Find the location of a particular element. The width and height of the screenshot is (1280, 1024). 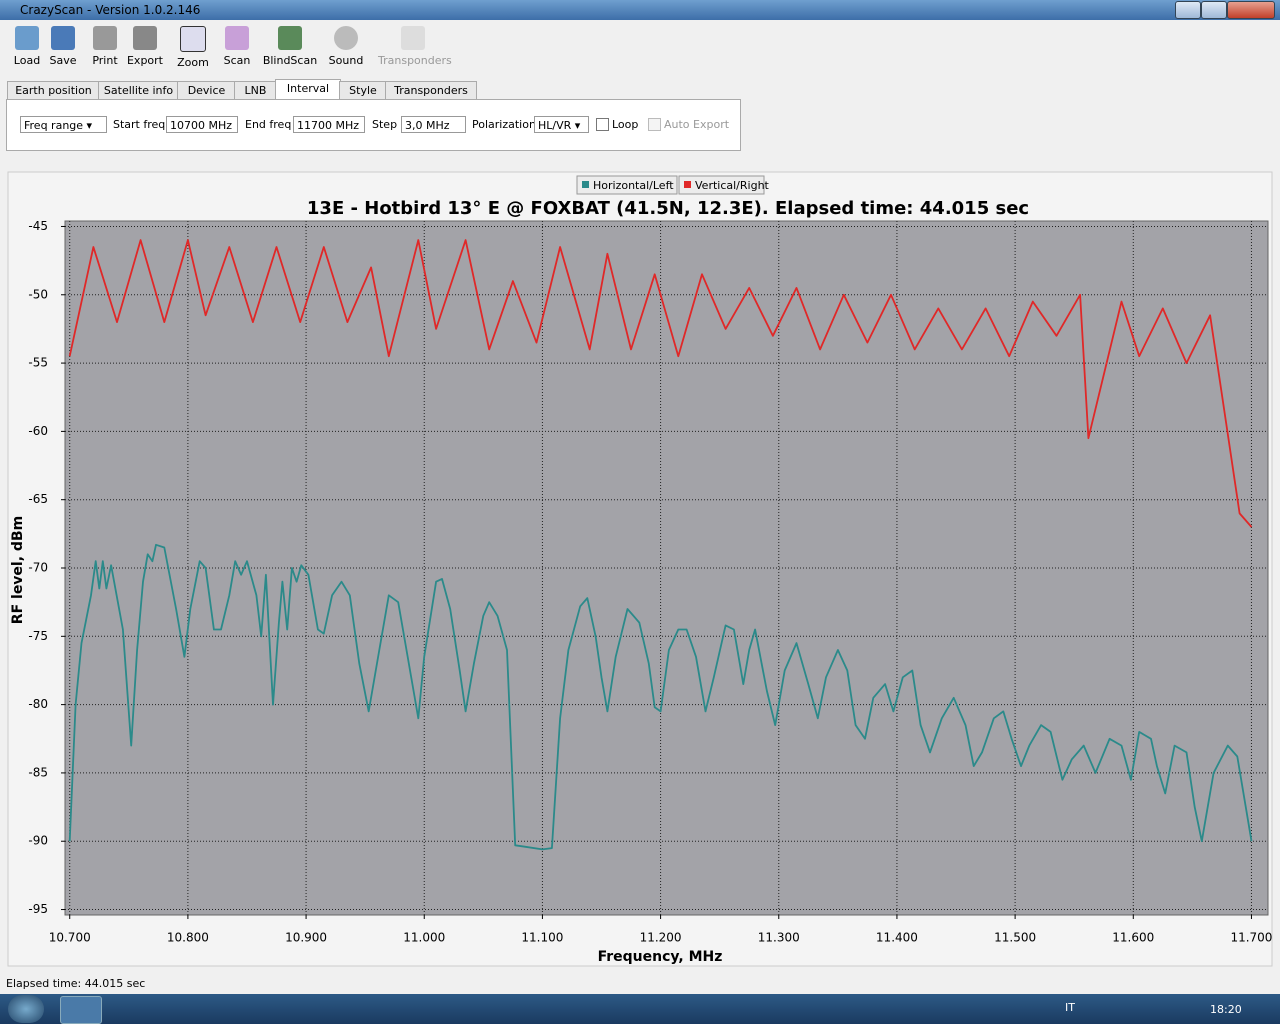

tab: Style is located at coordinates (363, 90).